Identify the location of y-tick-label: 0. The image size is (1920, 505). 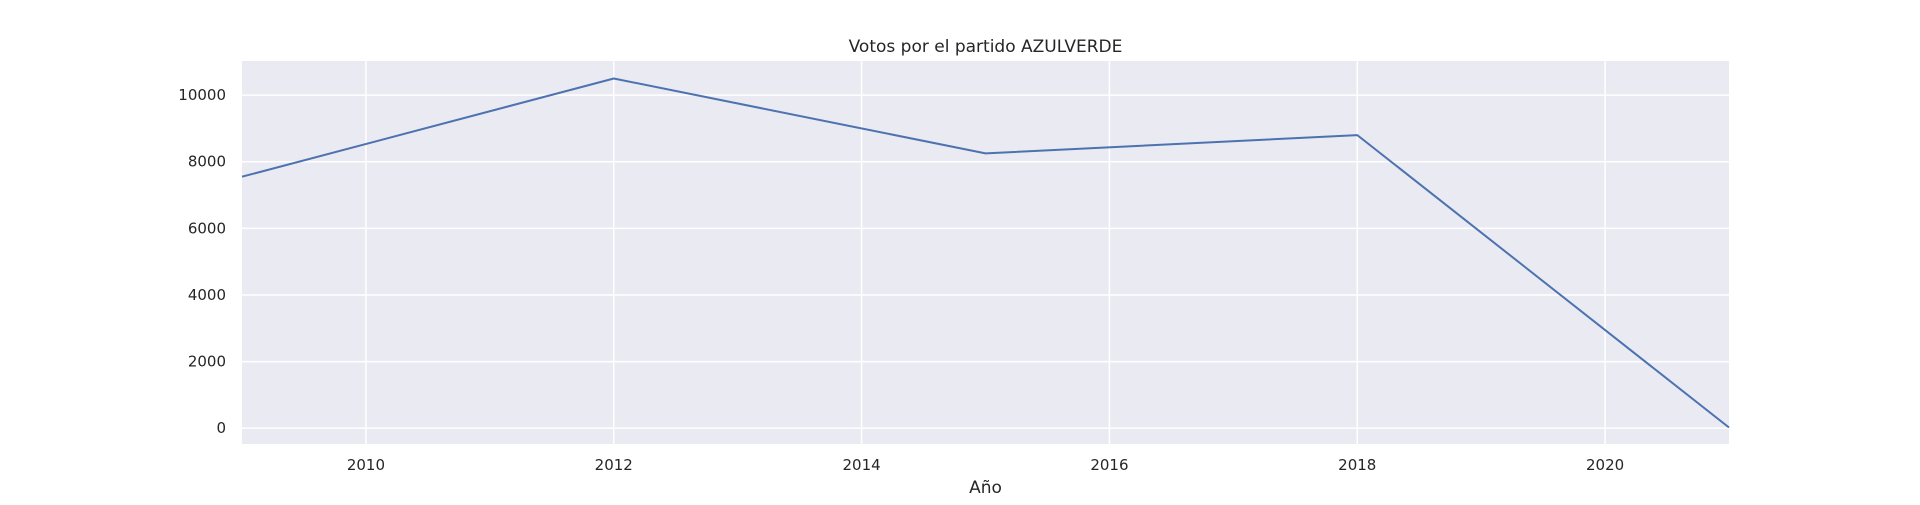
(221, 428).